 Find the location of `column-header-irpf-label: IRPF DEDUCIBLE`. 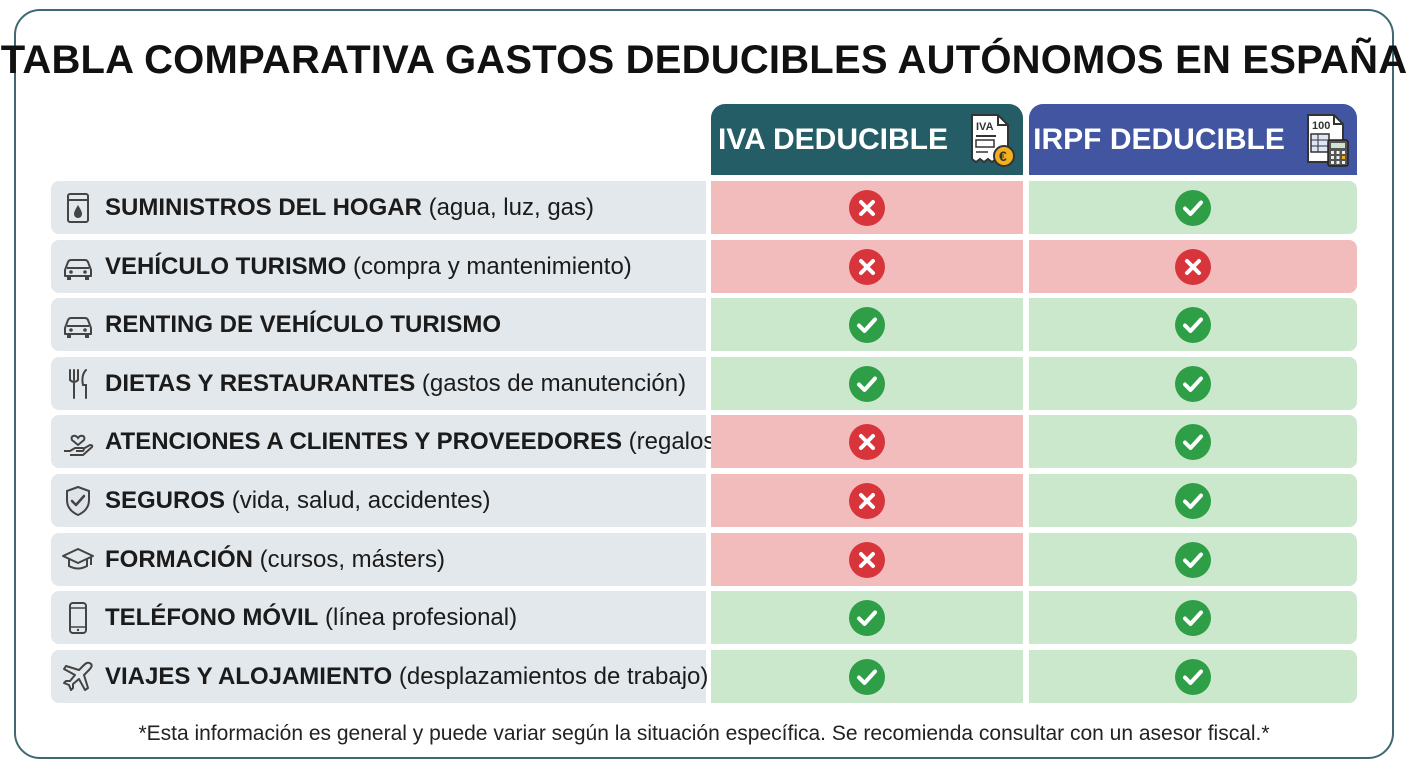

column-header-irpf-label: IRPF DEDUCIBLE is located at coordinates (1159, 139).